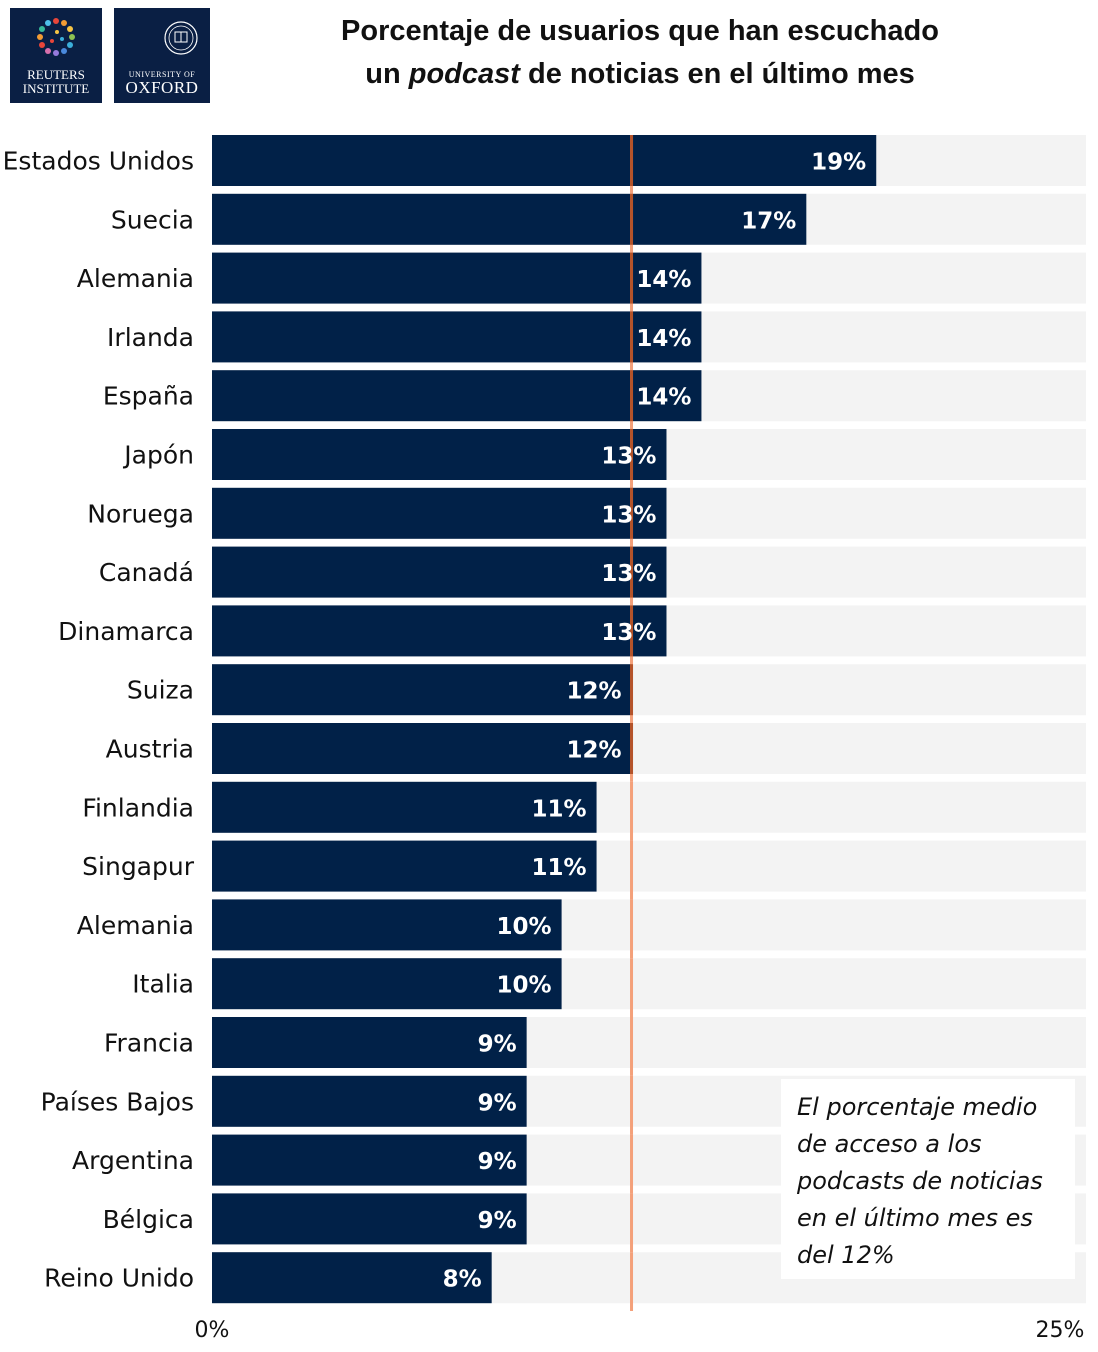 The image size is (1098, 1352). I want to click on chart-title-line2-em: podcast, so click(464, 74).